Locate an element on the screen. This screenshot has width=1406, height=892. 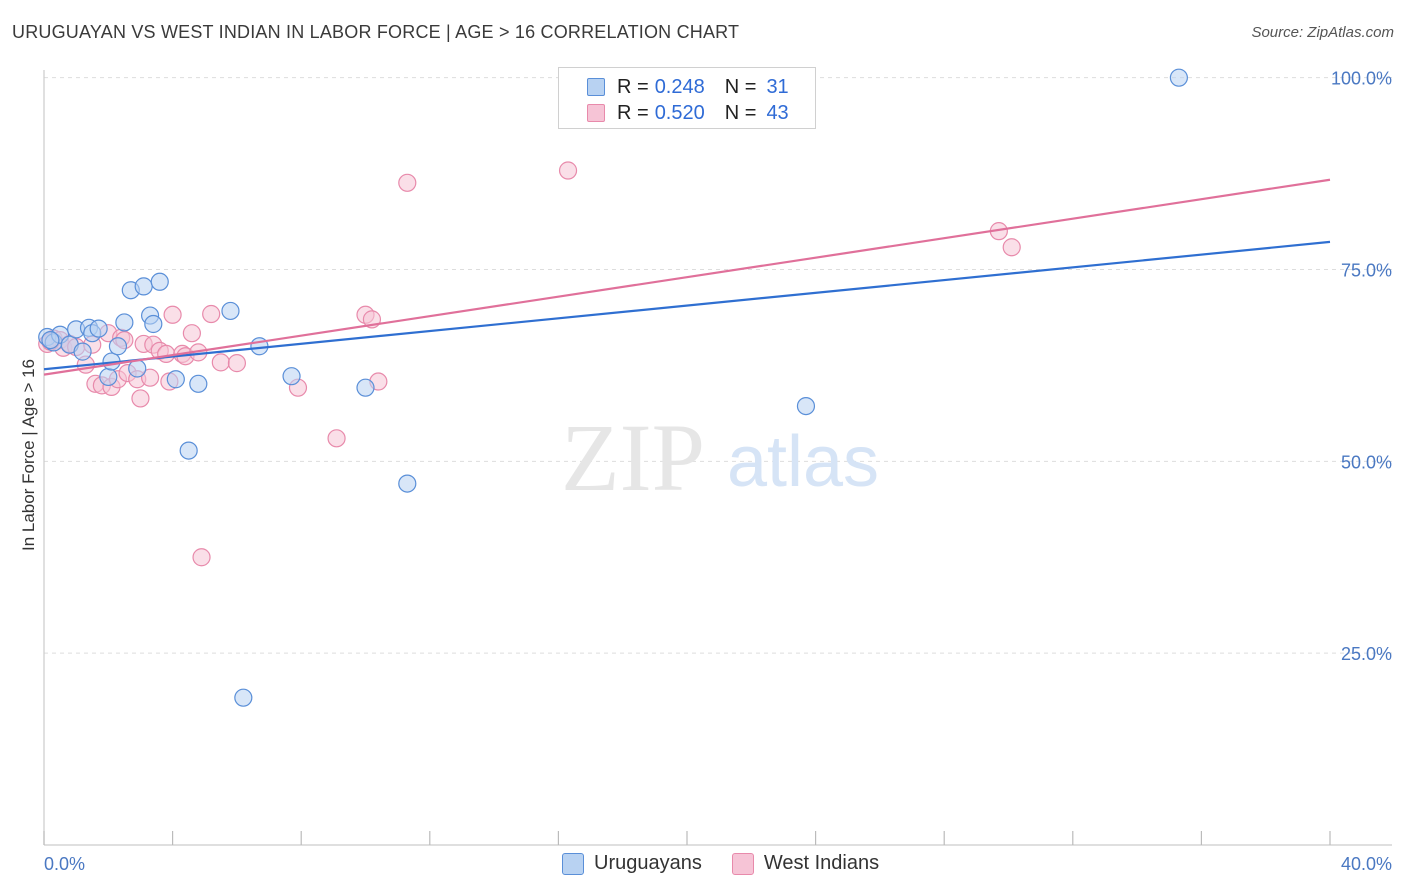
y-tick-label: 25.0% is located at coordinates (1366, 654).